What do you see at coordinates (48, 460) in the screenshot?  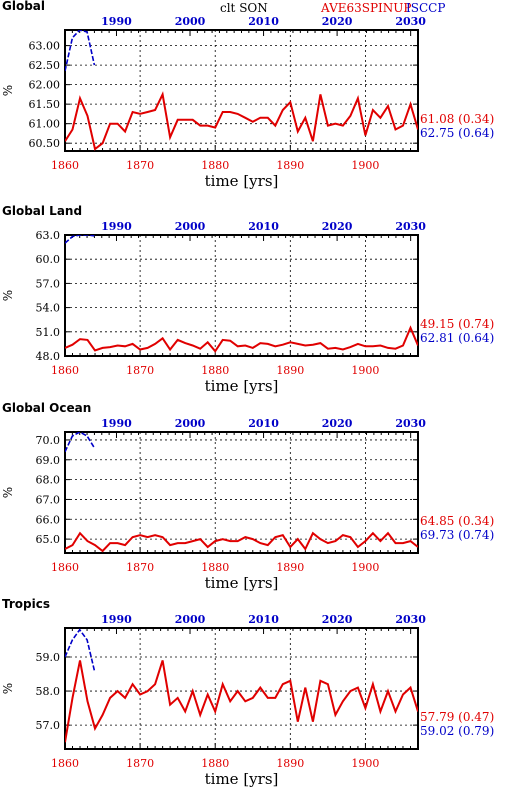 I see `y-tick-label: 69.0` at bounding box center [48, 460].